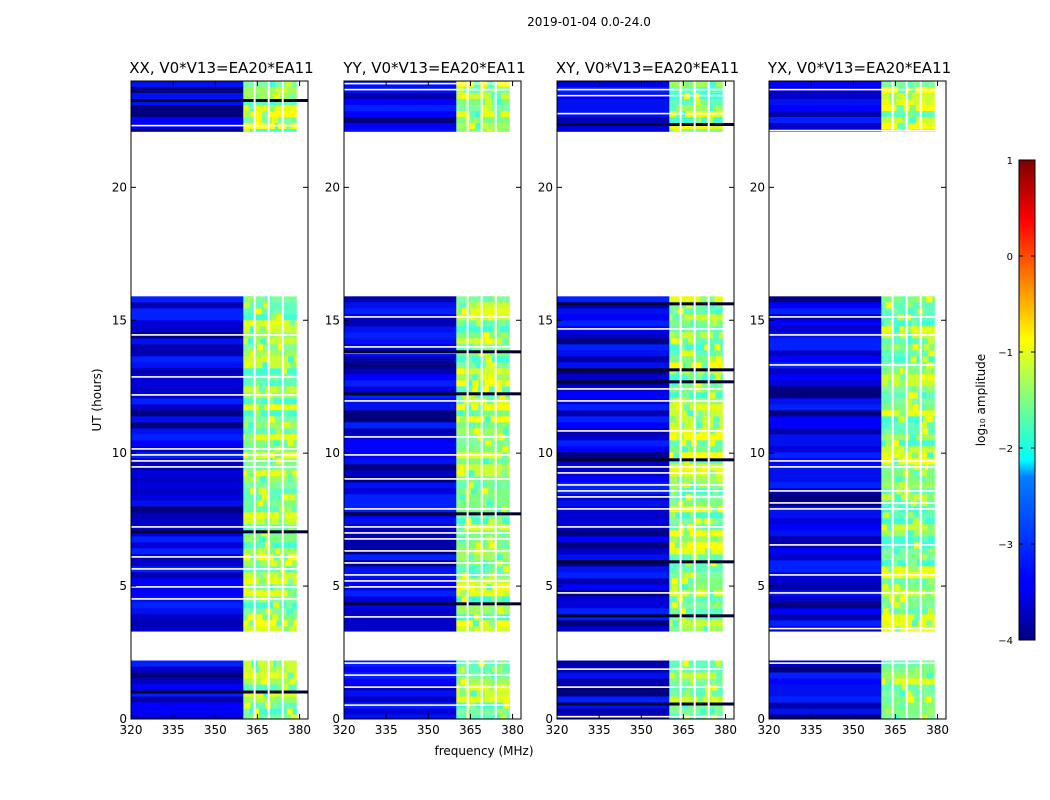 The image size is (1050, 800). I want to click on colorbar-label: log₁₀ amplitude, so click(981, 400).